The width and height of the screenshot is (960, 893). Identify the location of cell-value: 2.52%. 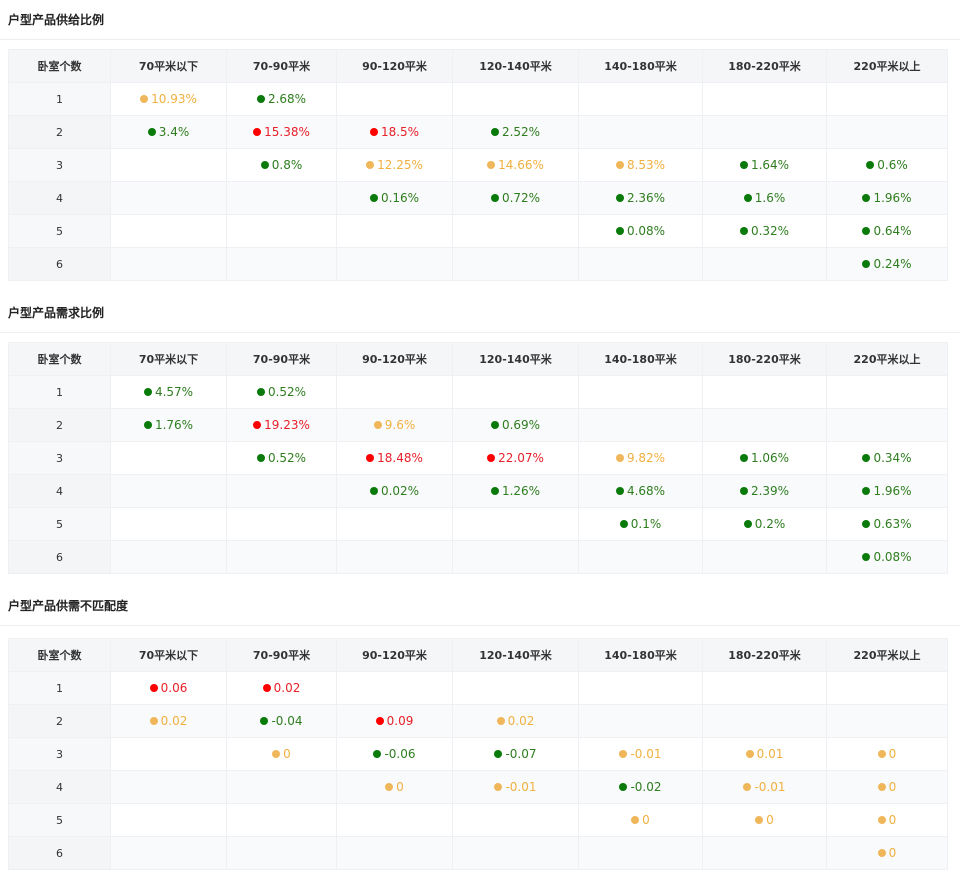
(521, 132).